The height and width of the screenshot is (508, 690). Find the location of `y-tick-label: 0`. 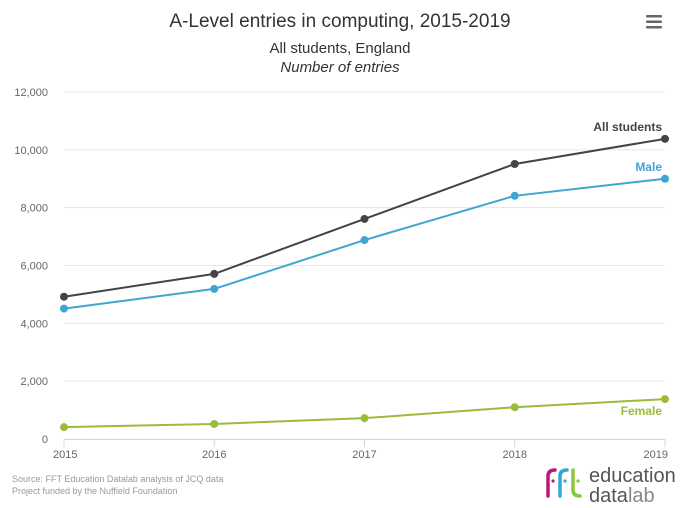

y-tick-label: 0 is located at coordinates (45, 440).